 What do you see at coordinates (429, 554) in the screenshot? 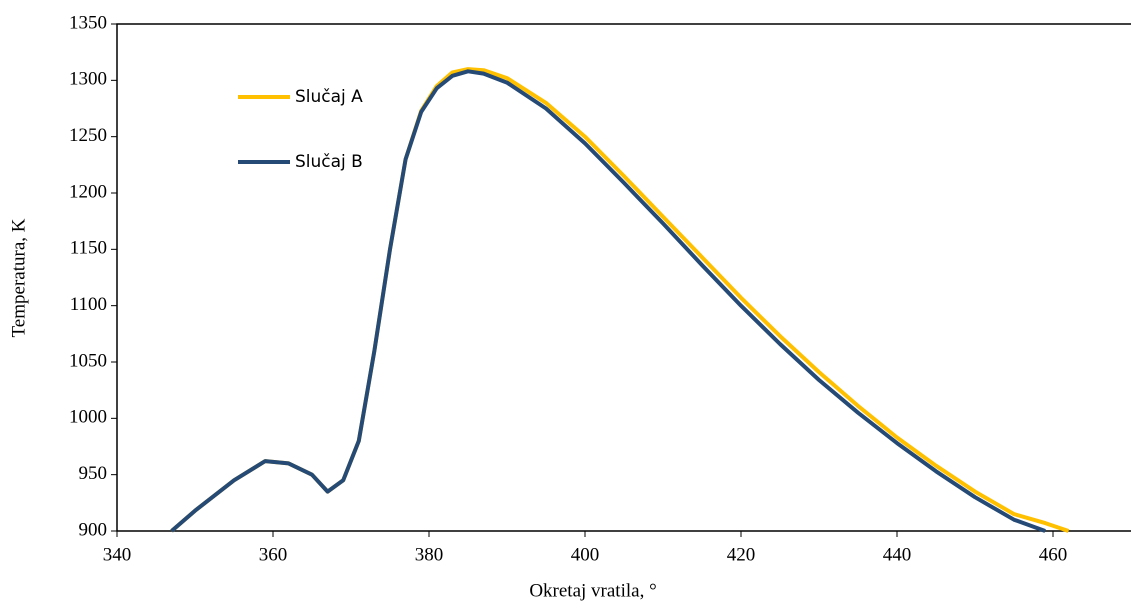
I see `x-tick-label: 380` at bounding box center [429, 554].